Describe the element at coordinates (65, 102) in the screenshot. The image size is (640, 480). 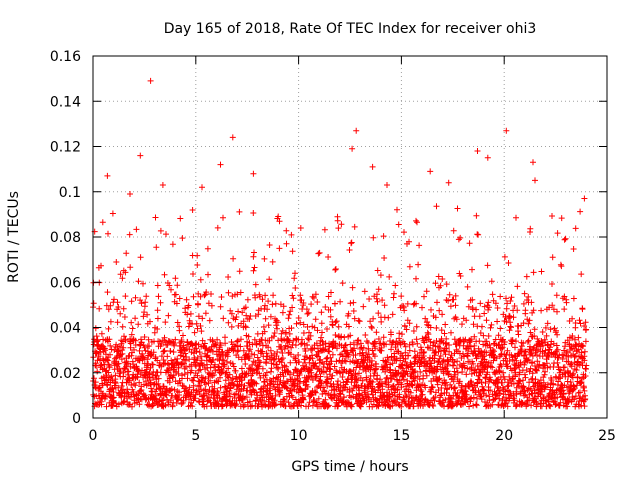
I see `y-tick-label: 0.14` at that location.